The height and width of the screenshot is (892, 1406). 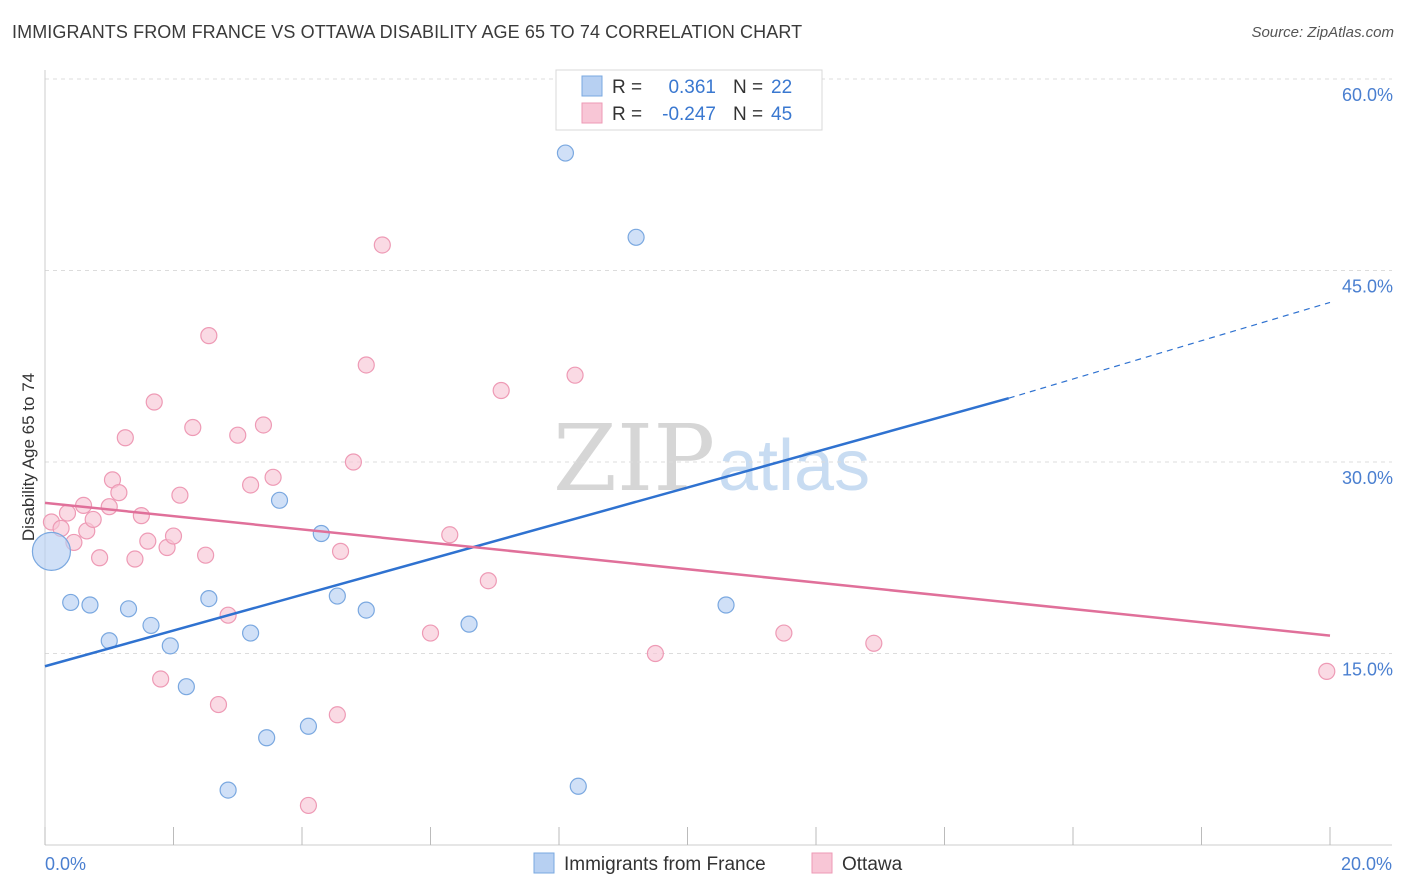 I want to click on series-legend-label-france: Immigrants from France, so click(x=665, y=864).